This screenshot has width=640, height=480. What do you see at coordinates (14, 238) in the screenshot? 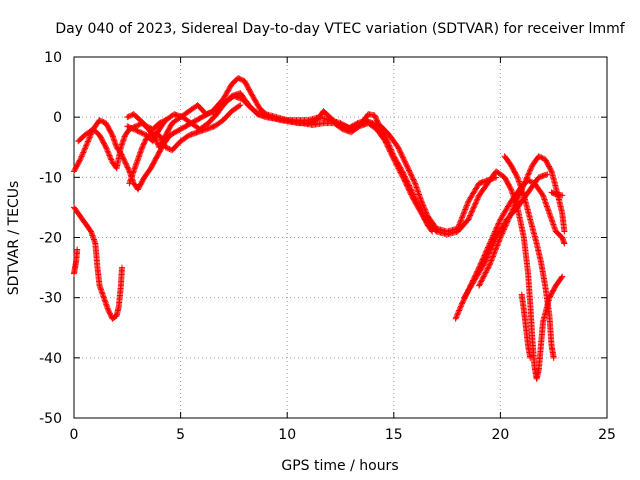
I see `y-axis-label: SDTVAR / TECUs` at bounding box center [14, 238].